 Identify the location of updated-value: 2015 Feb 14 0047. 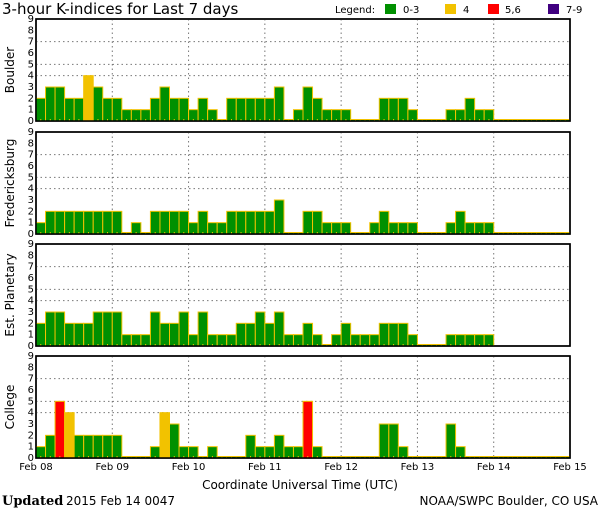
(120, 501).